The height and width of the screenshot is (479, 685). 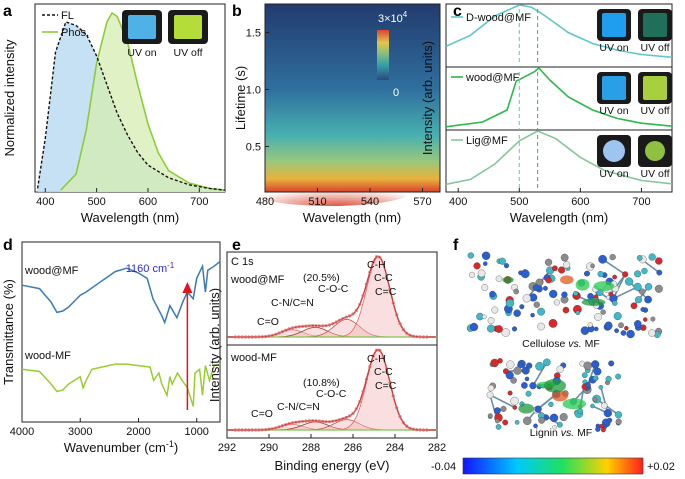 I want to click on ticks-b: 480 510 540 570 0.5 1.0 1.5, so click(x=339, y=117).